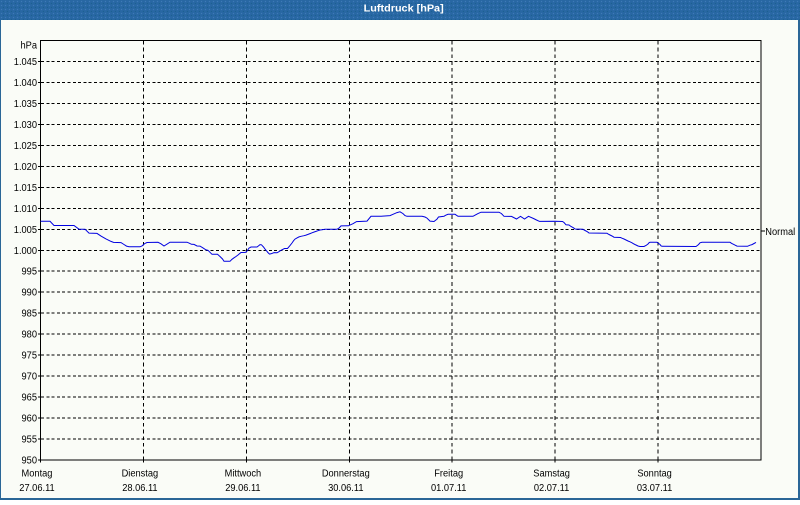 This screenshot has width=800, height=505. Describe the element at coordinates (346, 474) in the screenshot. I see `svg-text: Donnerstag` at that location.